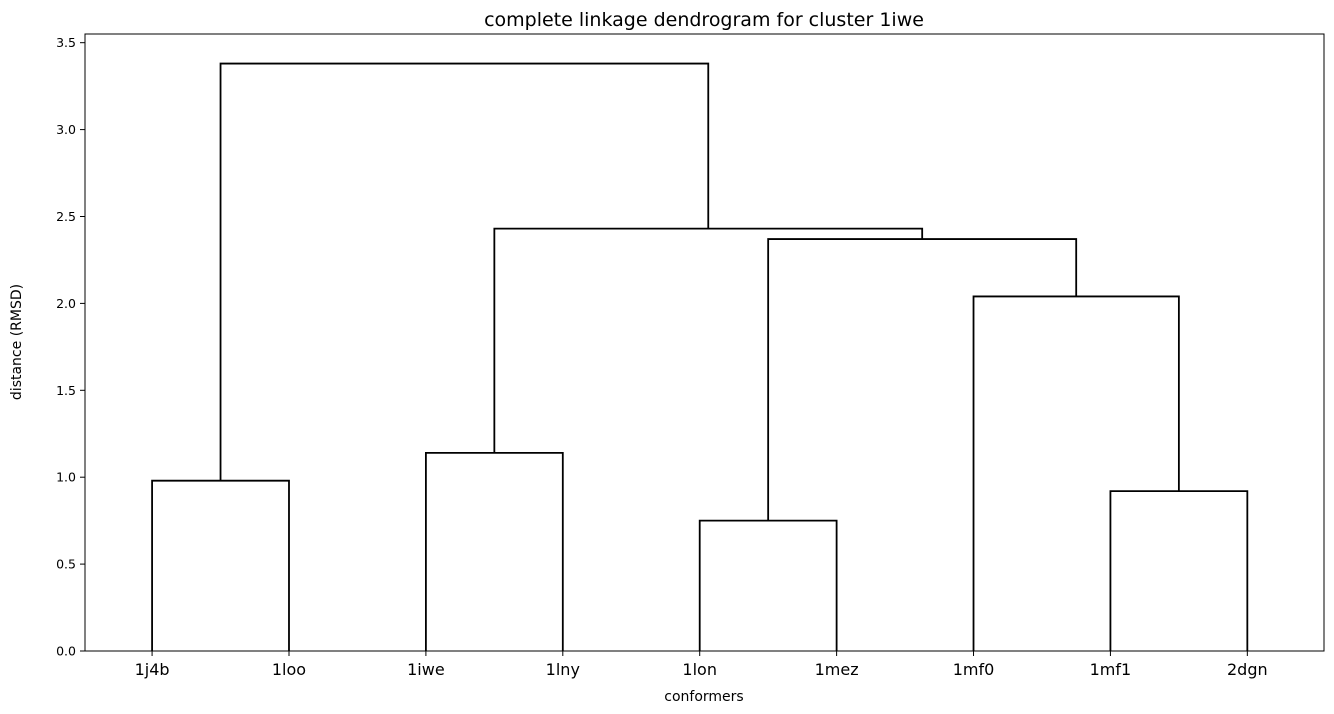 The width and height of the screenshot is (1334, 714). Describe the element at coordinates (66, 564) in the screenshot. I see `y-tick-label: 0.5` at that location.